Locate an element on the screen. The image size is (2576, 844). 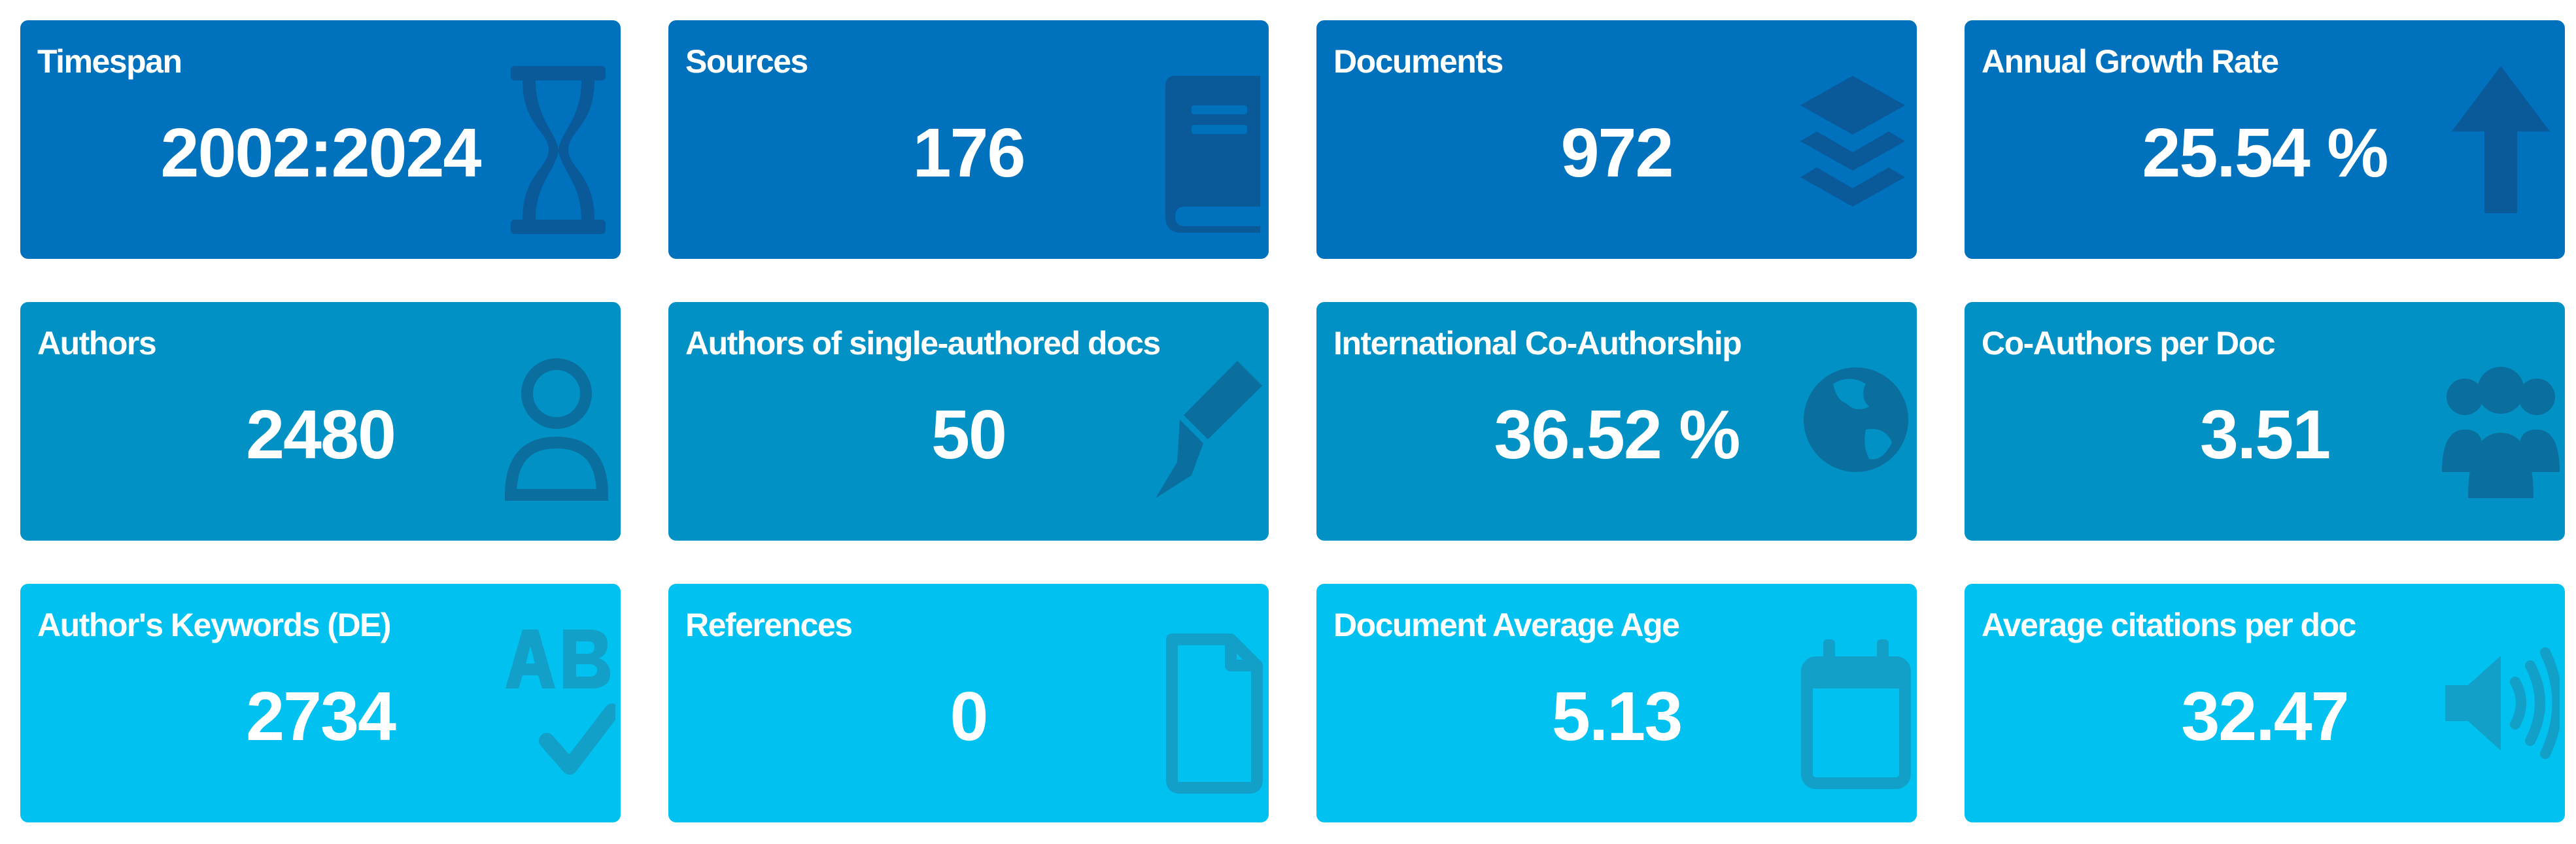
card-value: 50 is located at coordinates (969, 434).